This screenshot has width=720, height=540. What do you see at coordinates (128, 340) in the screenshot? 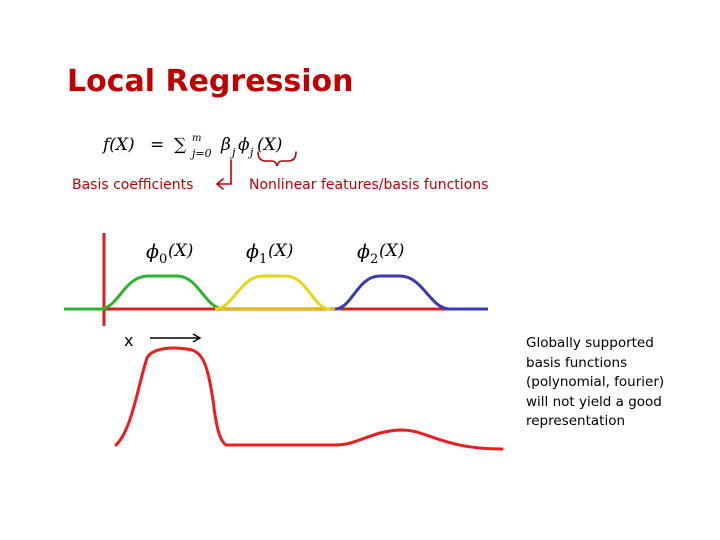
I see `x-axis-label: x` at bounding box center [128, 340].